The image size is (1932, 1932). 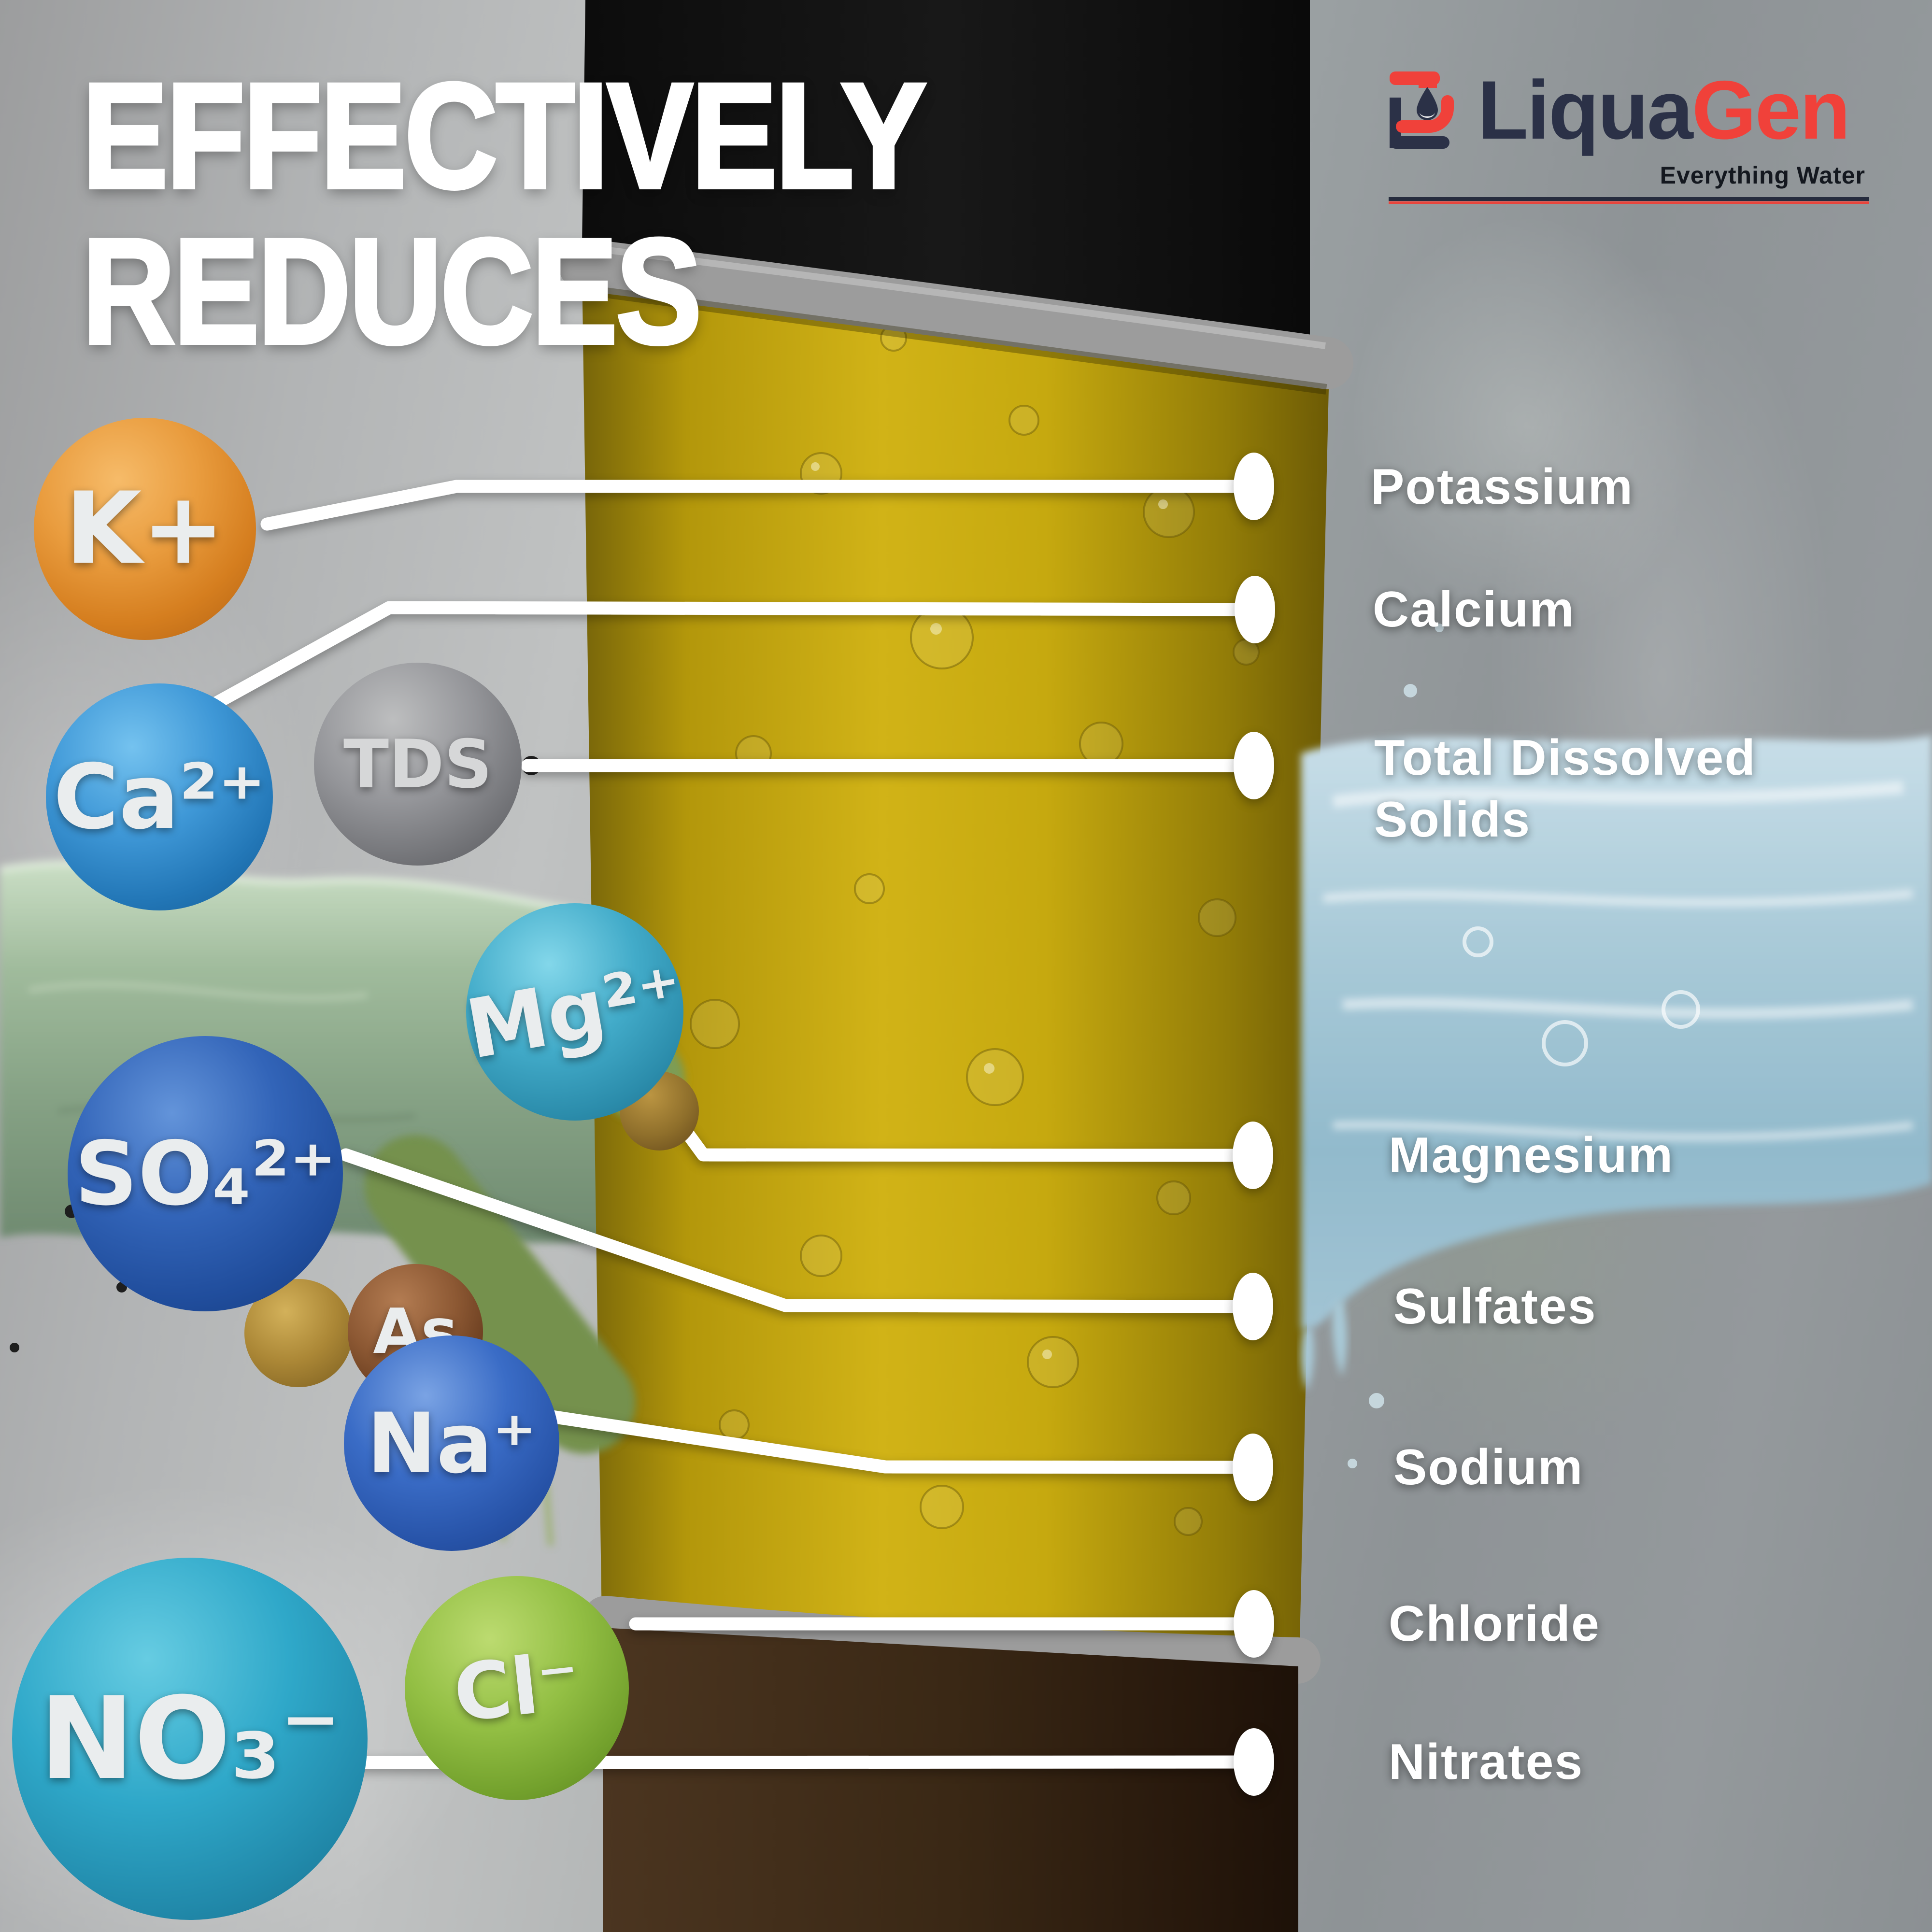 I want to click on chloride-formula: Cl⁻, so click(x=516, y=1688).